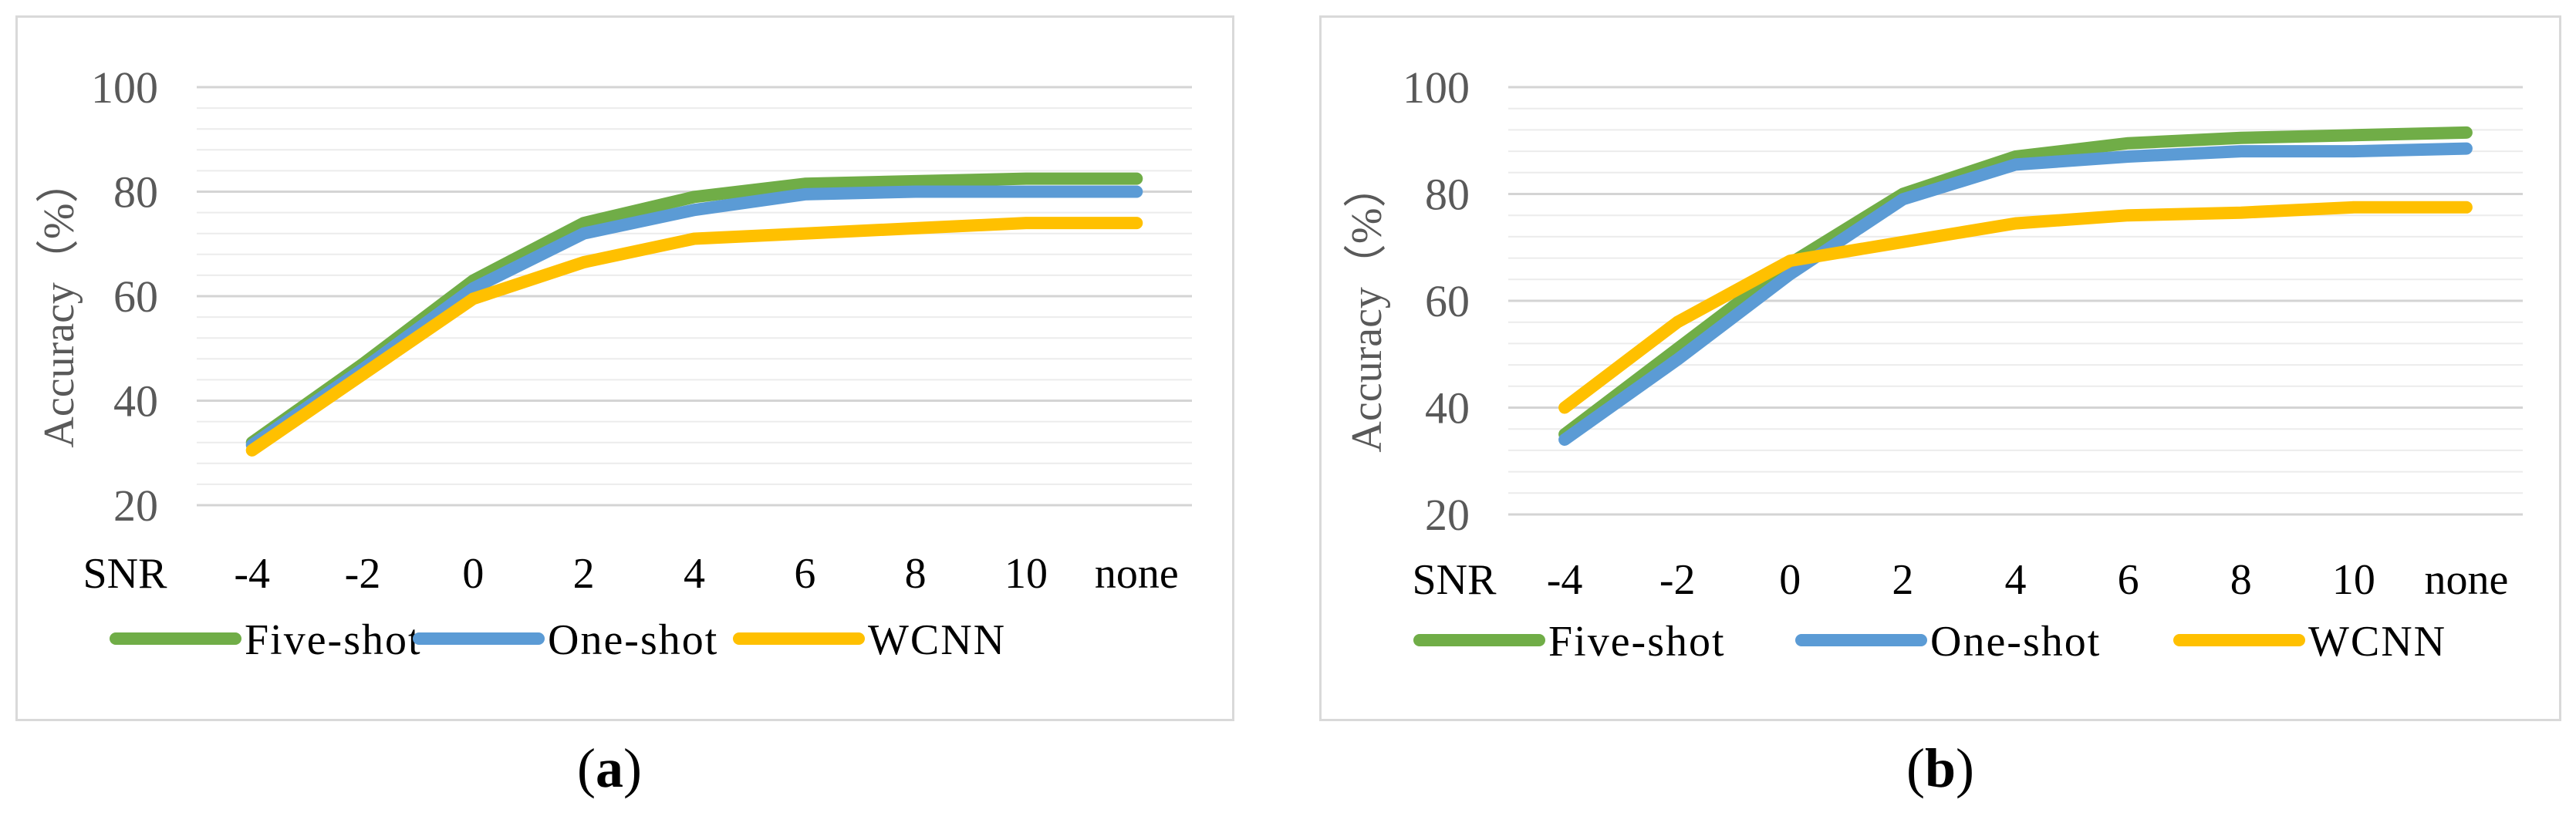  What do you see at coordinates (135, 506) in the screenshot?
I see `panel-a-y-tick-label: 20` at bounding box center [135, 506].